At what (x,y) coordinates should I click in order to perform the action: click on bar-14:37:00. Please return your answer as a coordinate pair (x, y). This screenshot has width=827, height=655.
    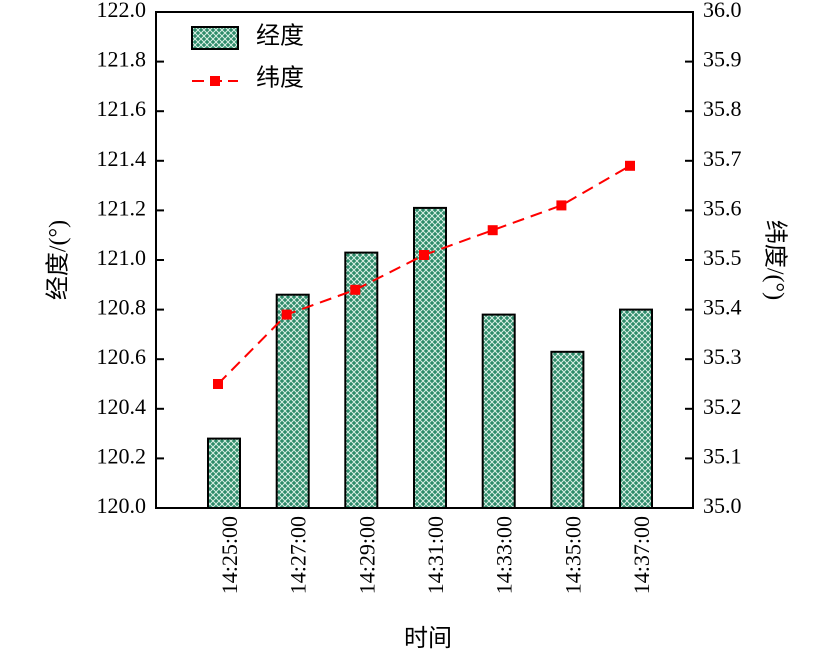
    Looking at the image, I should click on (636, 408).